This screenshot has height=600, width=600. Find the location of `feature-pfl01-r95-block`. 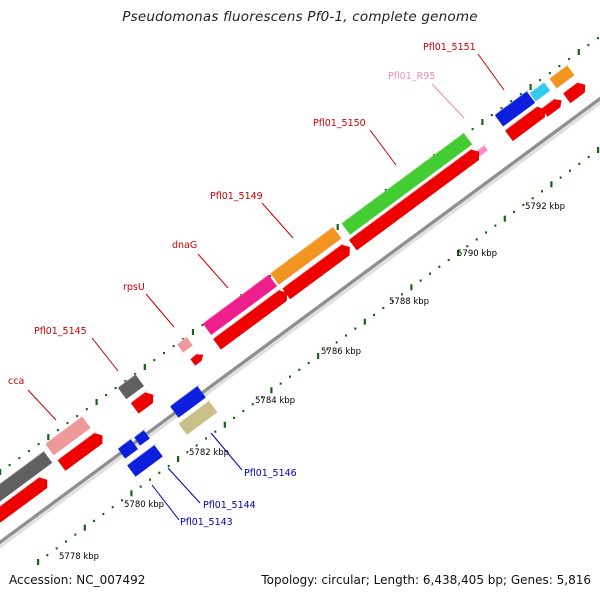

feature-pfl01-r95-block is located at coordinates (482, 149).